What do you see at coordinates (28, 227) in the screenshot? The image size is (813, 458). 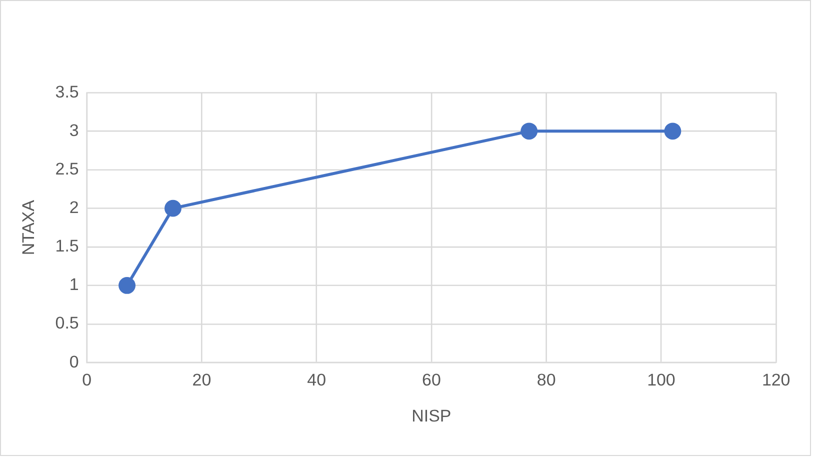 I see `y-axis-title: NTAXA` at bounding box center [28, 227].